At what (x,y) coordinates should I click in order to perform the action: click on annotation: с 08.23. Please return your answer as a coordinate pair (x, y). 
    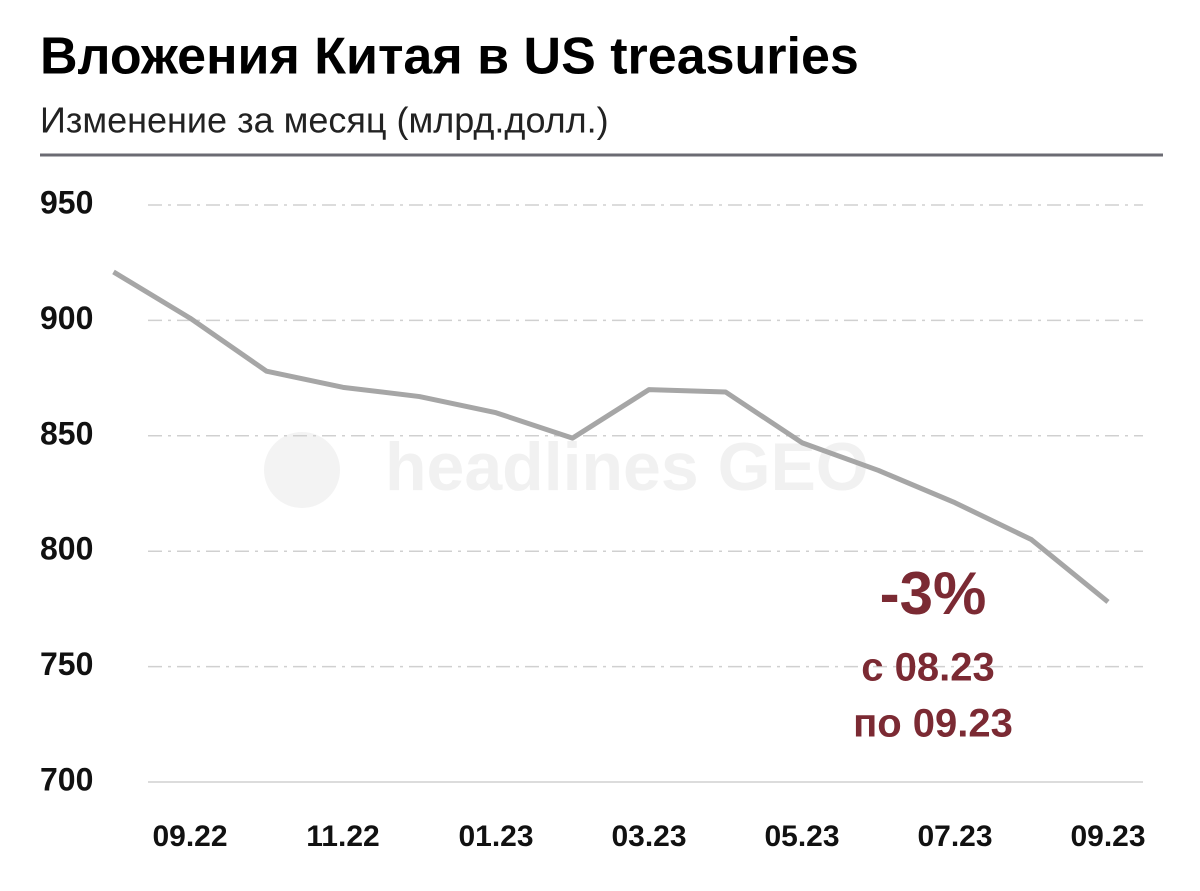
    Looking at the image, I should click on (927, 668).